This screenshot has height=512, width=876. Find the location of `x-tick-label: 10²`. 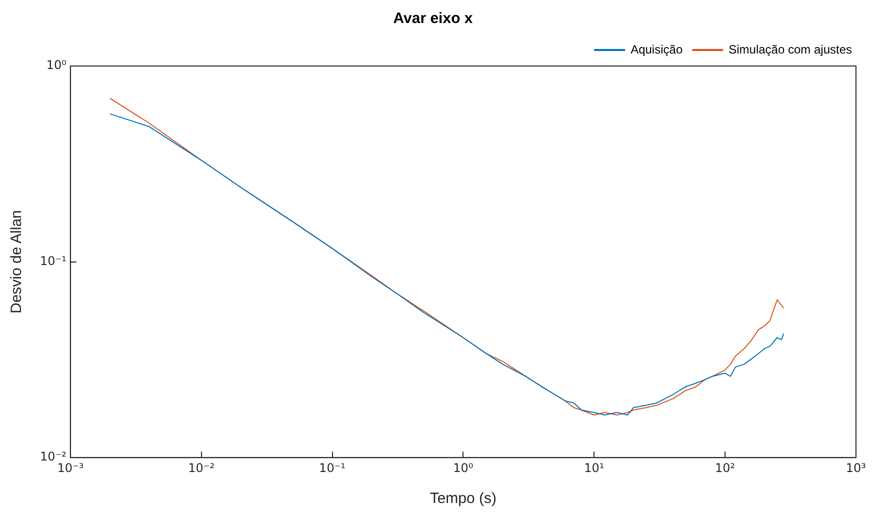

x-tick-label: 10² is located at coordinates (725, 467).